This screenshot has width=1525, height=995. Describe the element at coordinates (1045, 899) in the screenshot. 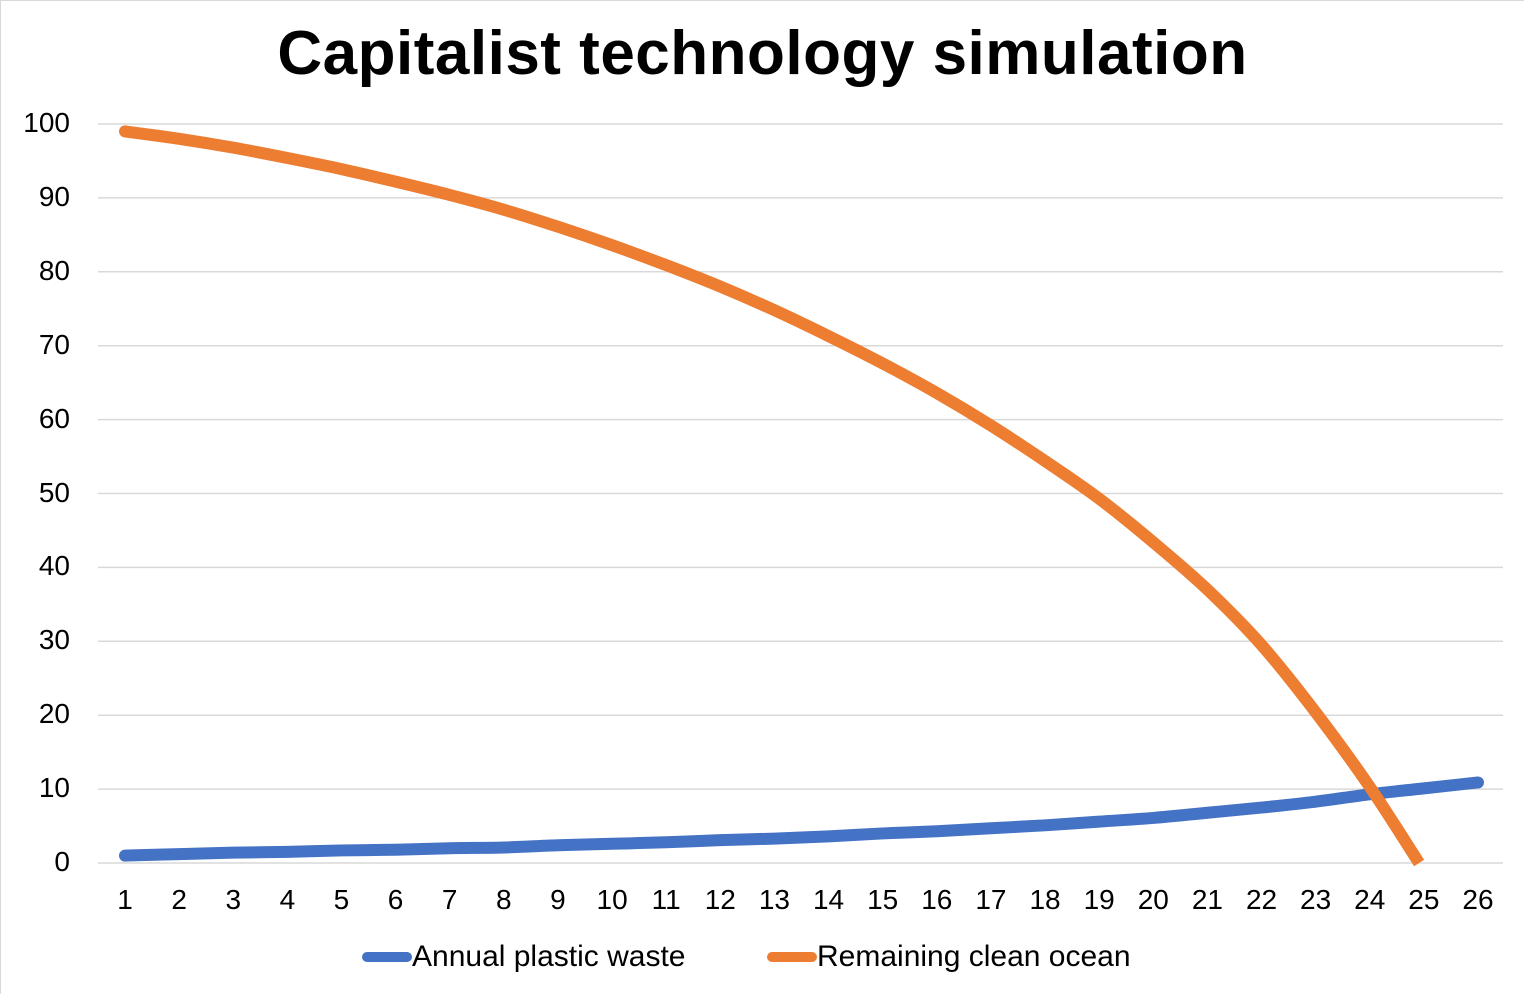

I see `x-tick-label: 18` at that location.